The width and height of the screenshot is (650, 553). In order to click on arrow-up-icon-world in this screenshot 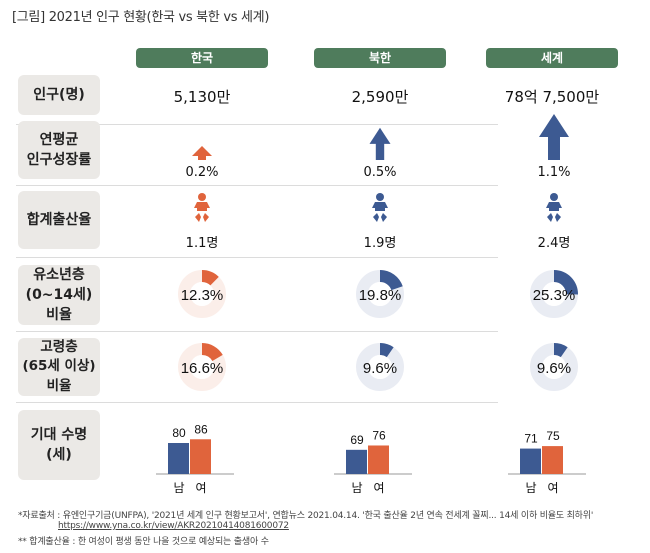, I will do `click(554, 137)`.